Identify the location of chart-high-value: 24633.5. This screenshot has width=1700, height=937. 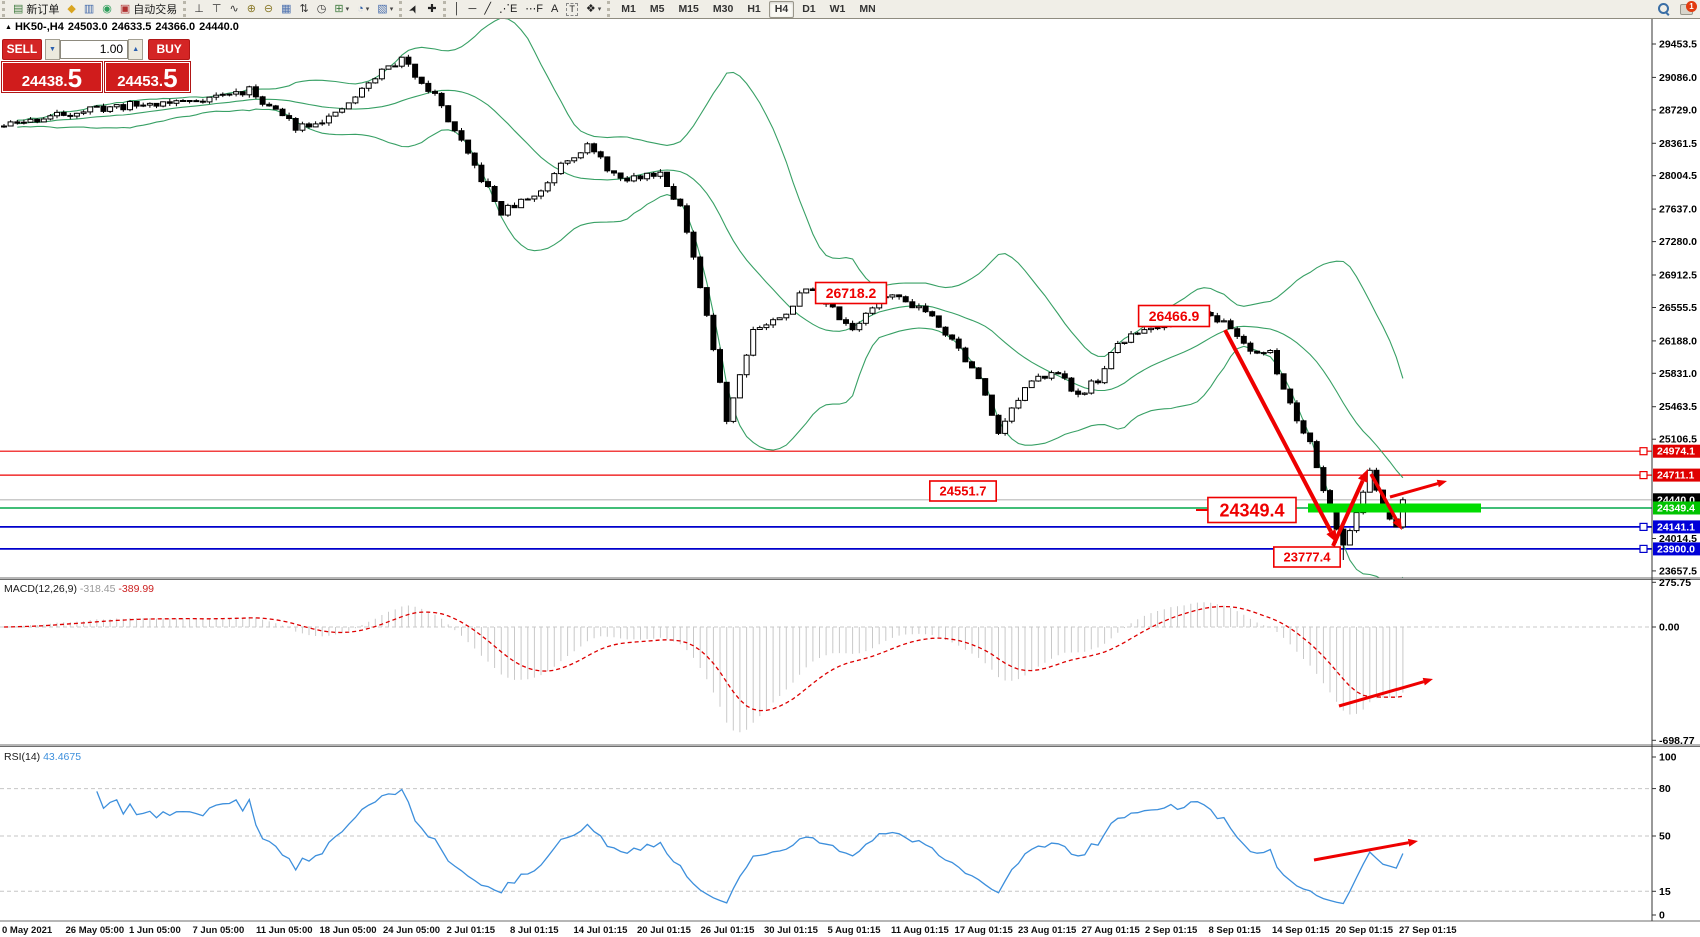
(131, 27).